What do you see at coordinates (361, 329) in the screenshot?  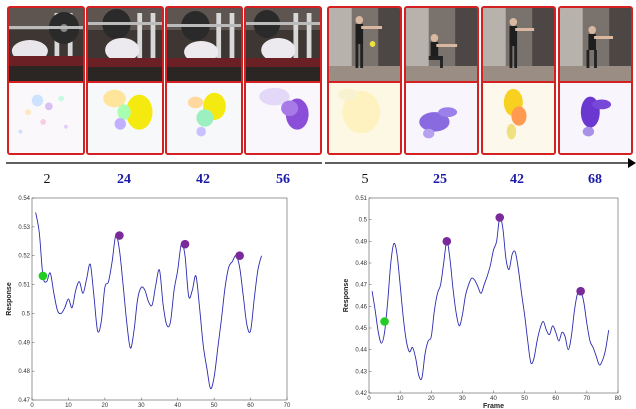 I see `y-tick-label: 0.45` at bounding box center [361, 329].